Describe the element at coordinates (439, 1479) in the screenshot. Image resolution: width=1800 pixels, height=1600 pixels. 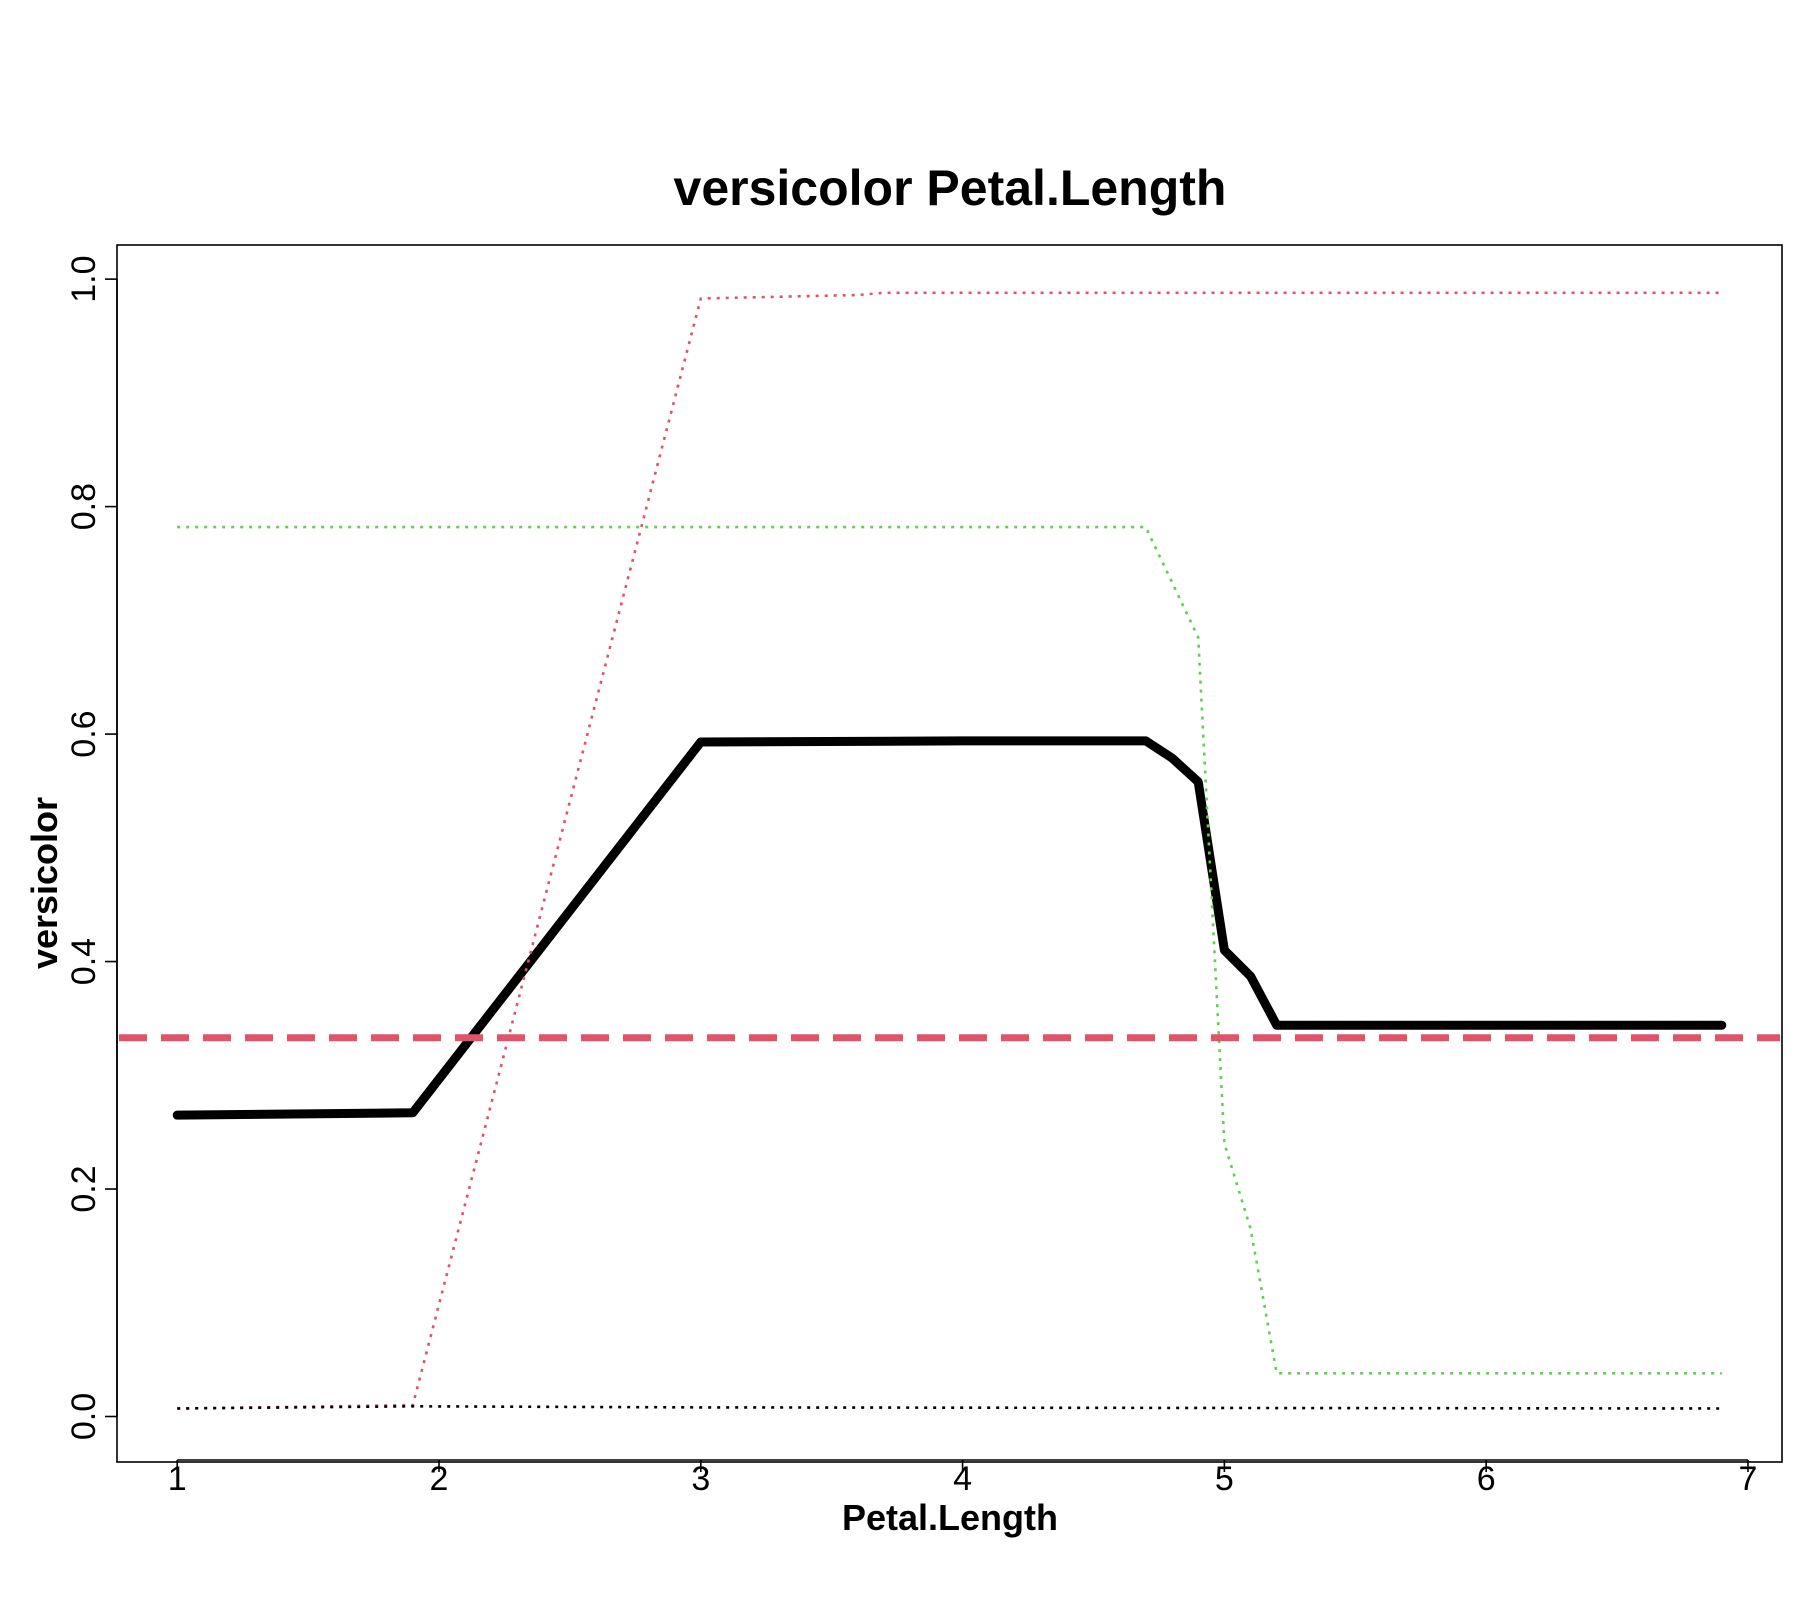
I see `x-tick-label: 2` at that location.